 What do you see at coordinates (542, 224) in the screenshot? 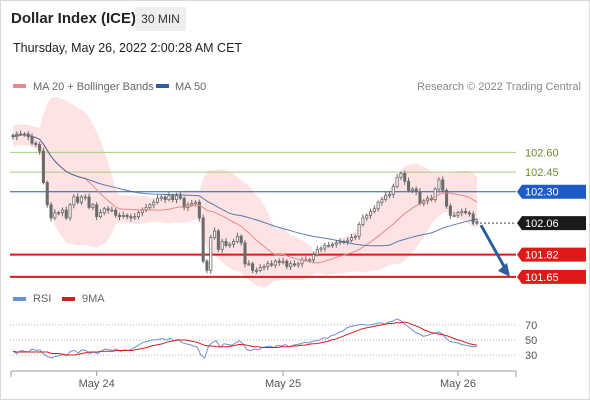
I see `level-label-last: 102.06` at bounding box center [542, 224].